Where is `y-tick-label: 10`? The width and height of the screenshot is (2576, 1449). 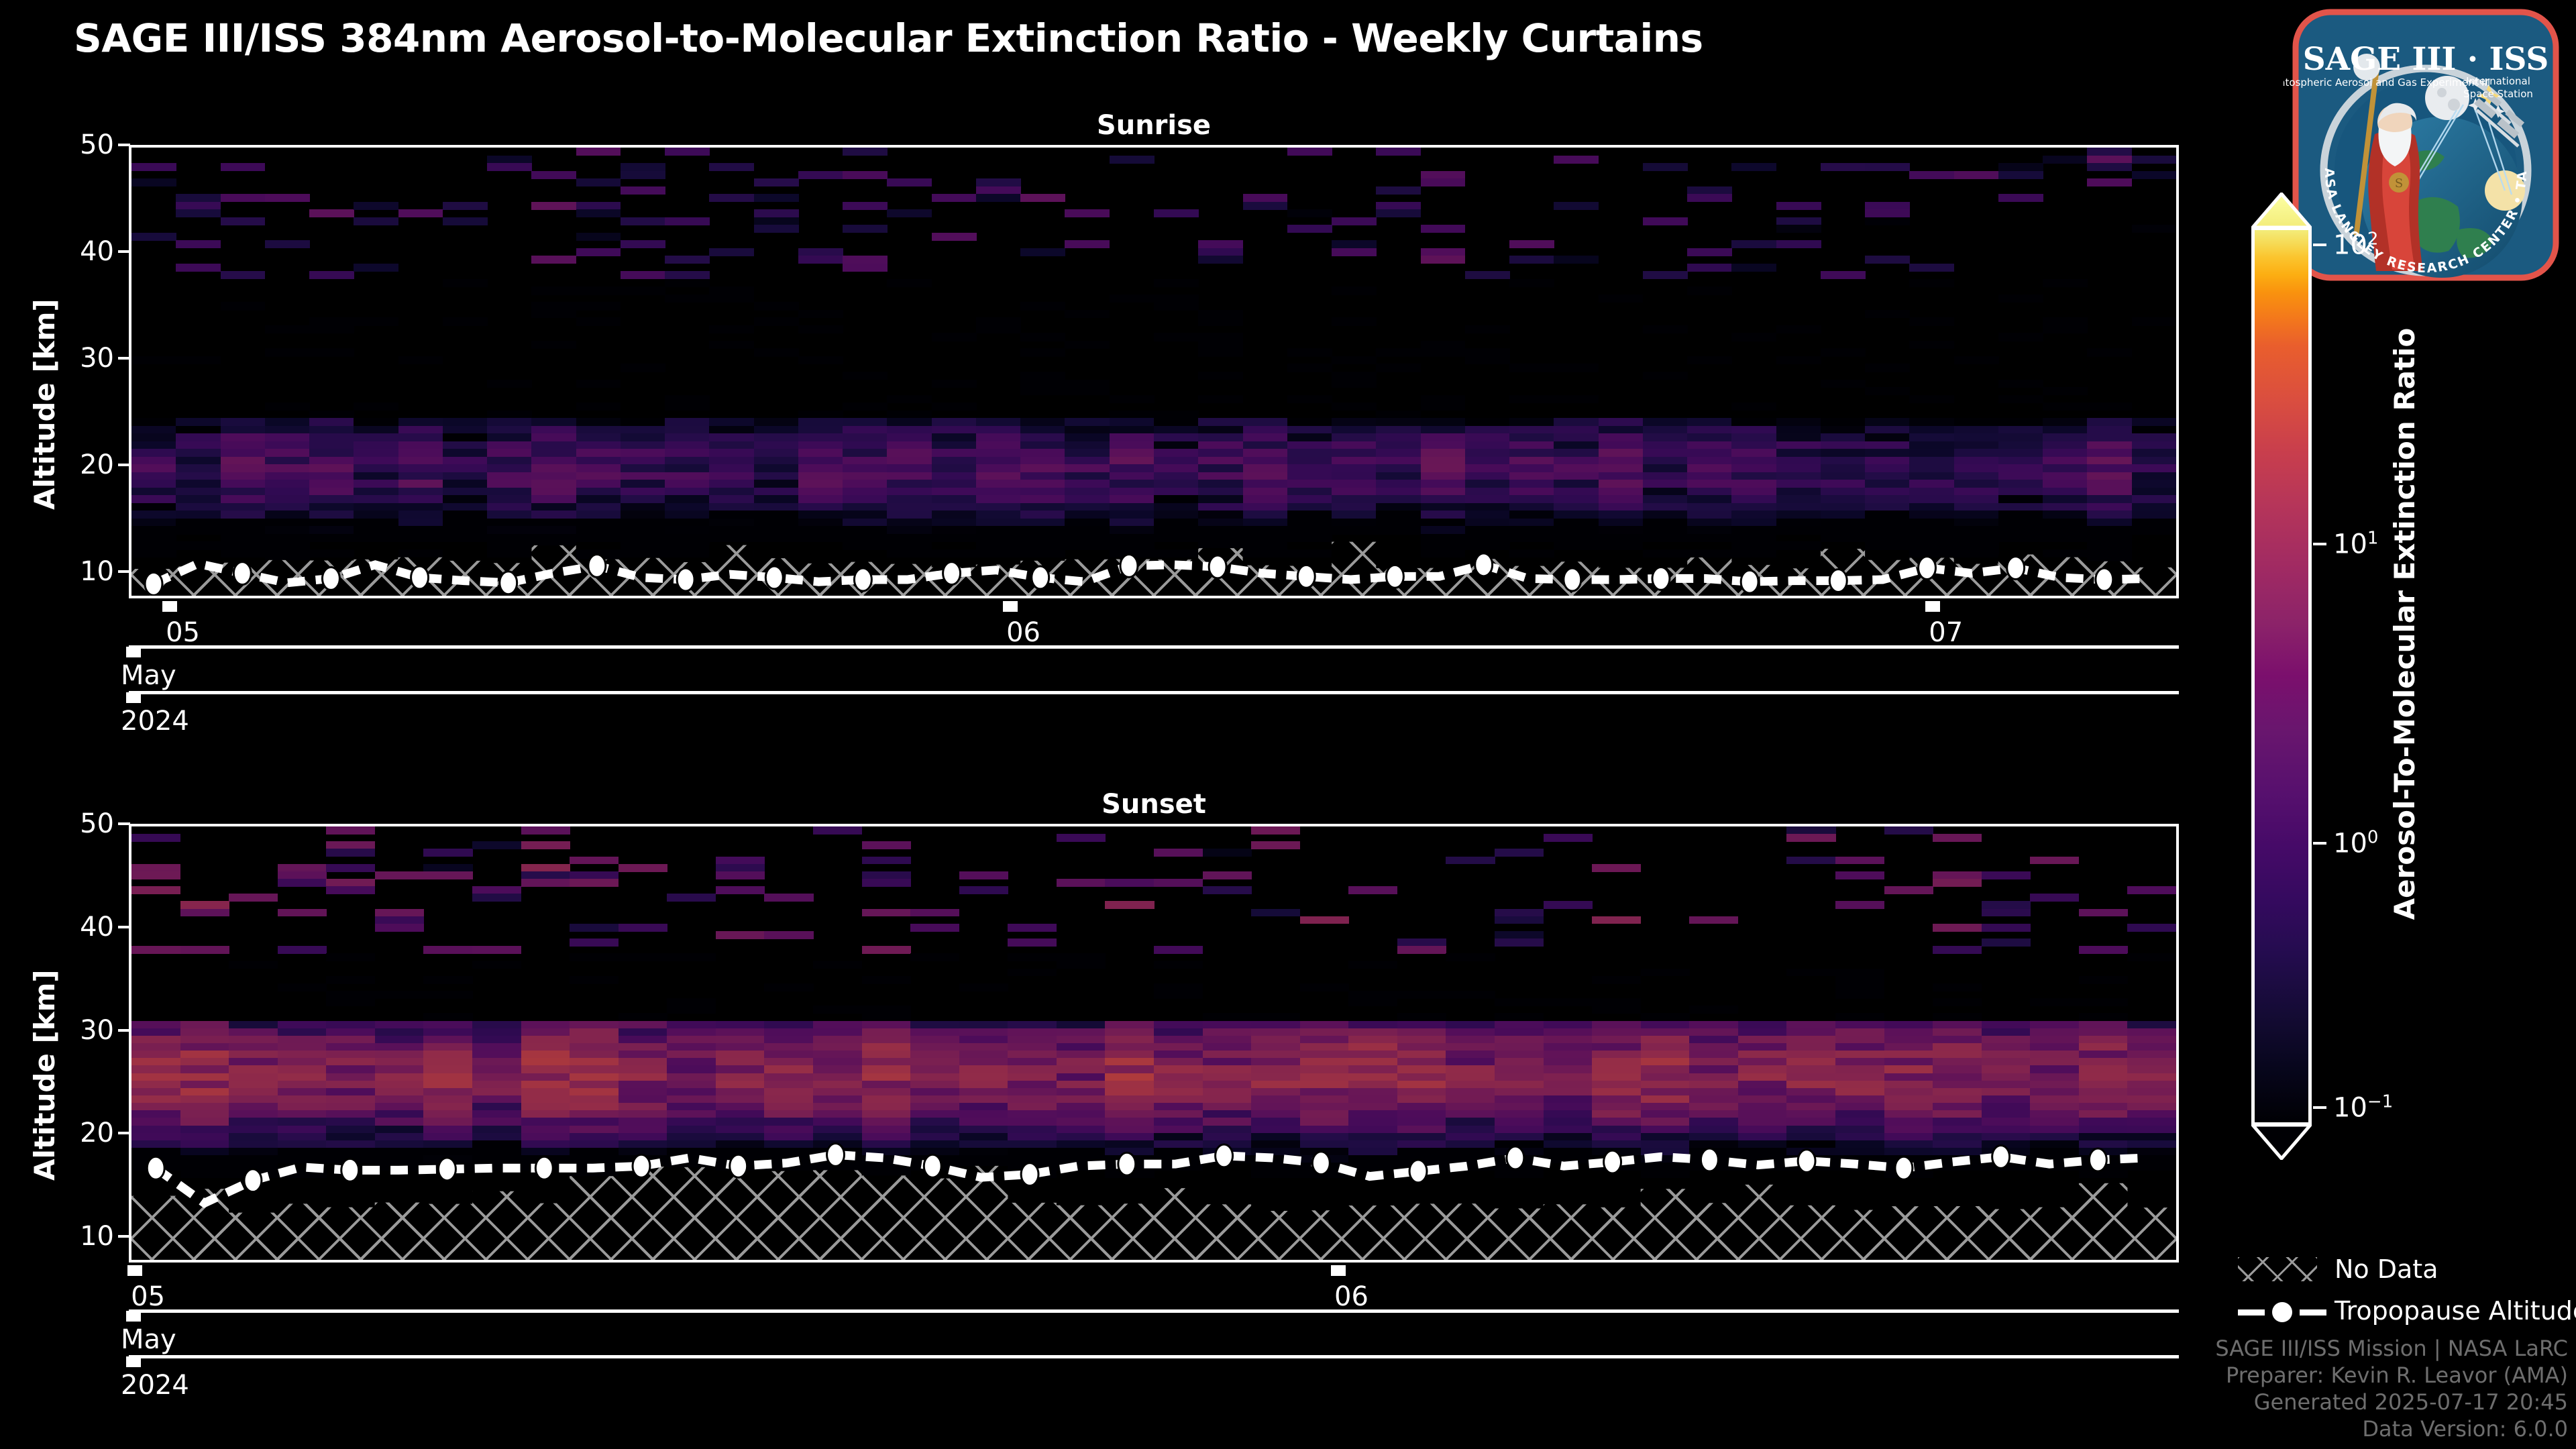 y-tick-label: 10 is located at coordinates (97, 1236).